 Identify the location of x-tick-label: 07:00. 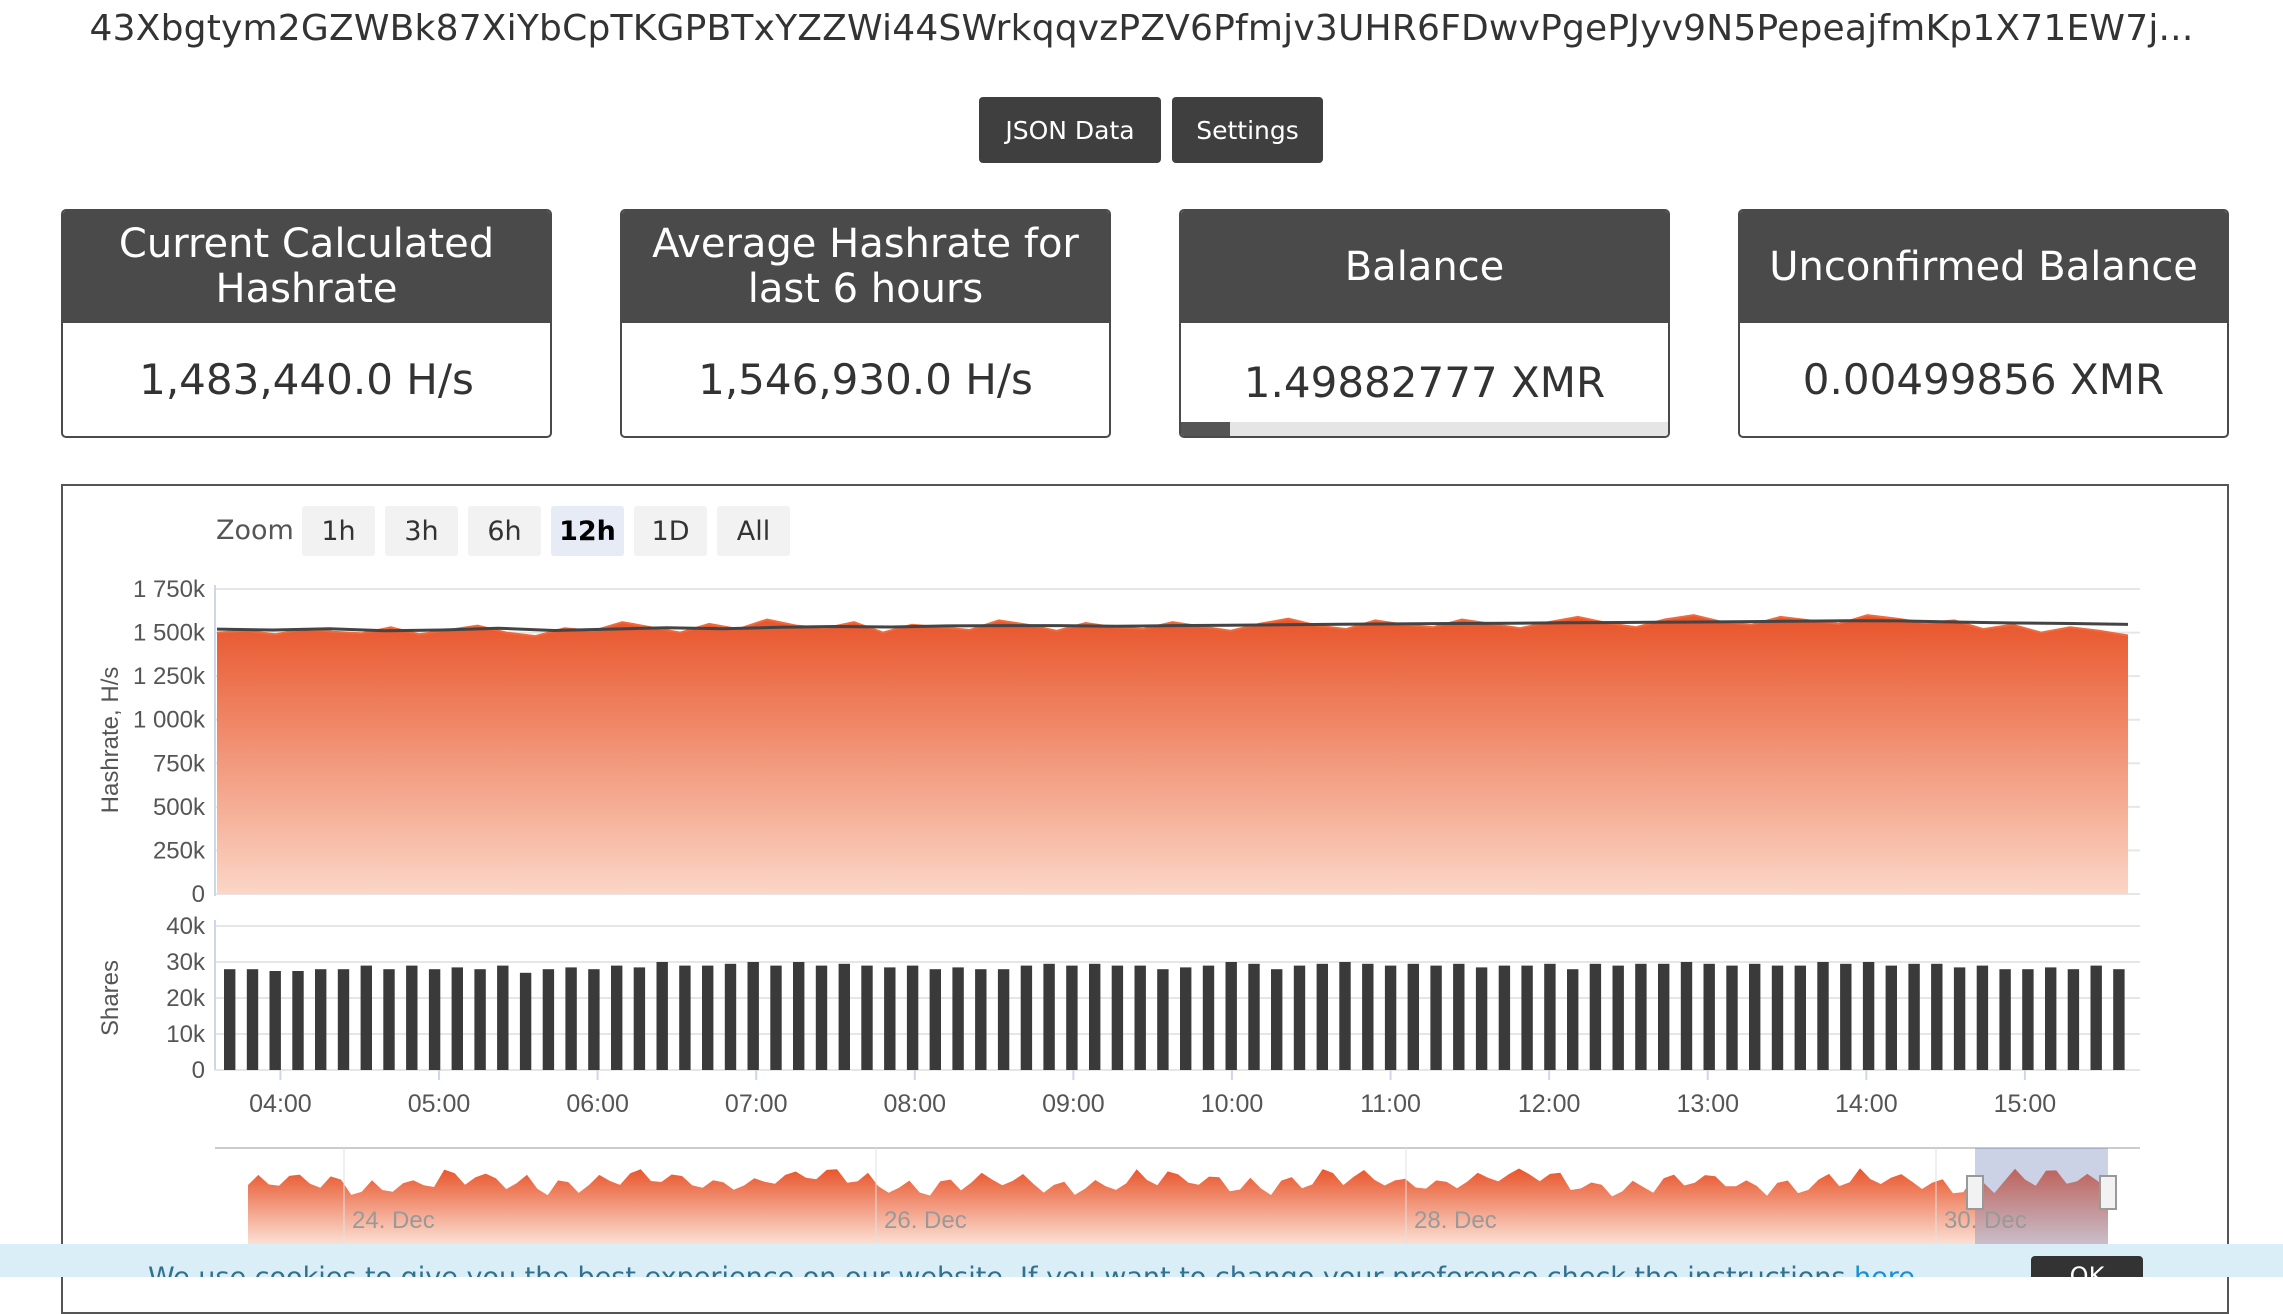
(756, 1104).